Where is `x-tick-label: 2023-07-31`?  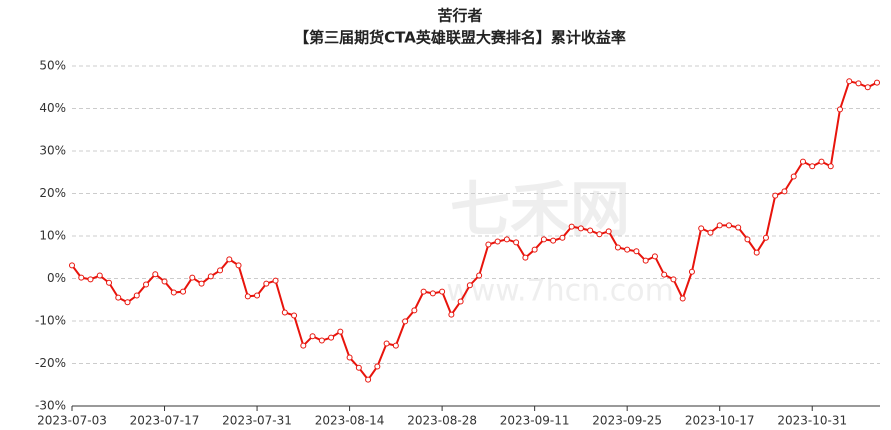 x-tick-label: 2023-07-31 is located at coordinates (257, 421).